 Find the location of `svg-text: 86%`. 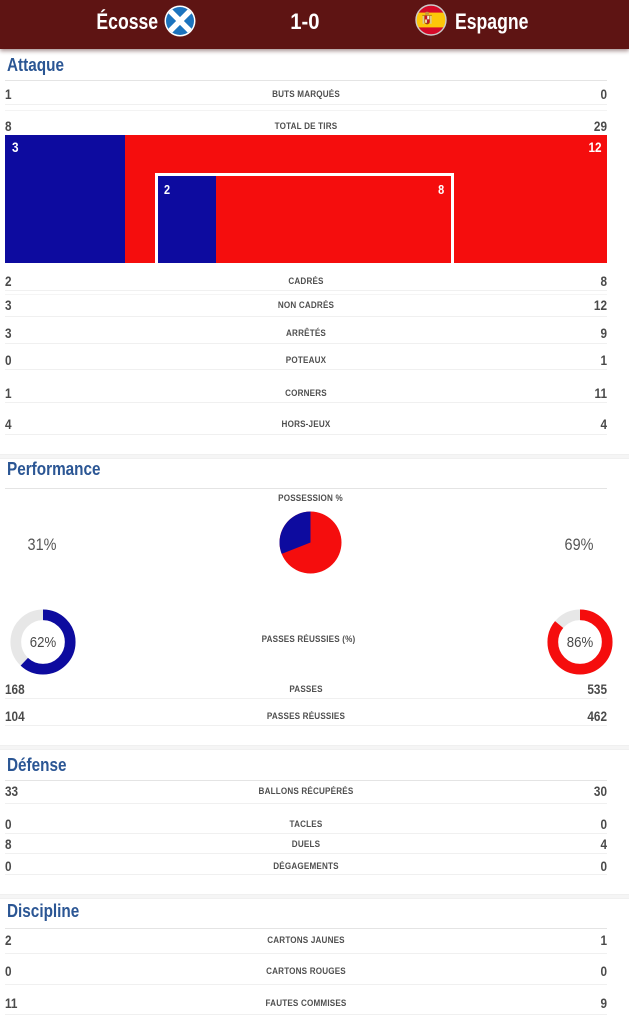

svg-text: 86% is located at coordinates (580, 641).